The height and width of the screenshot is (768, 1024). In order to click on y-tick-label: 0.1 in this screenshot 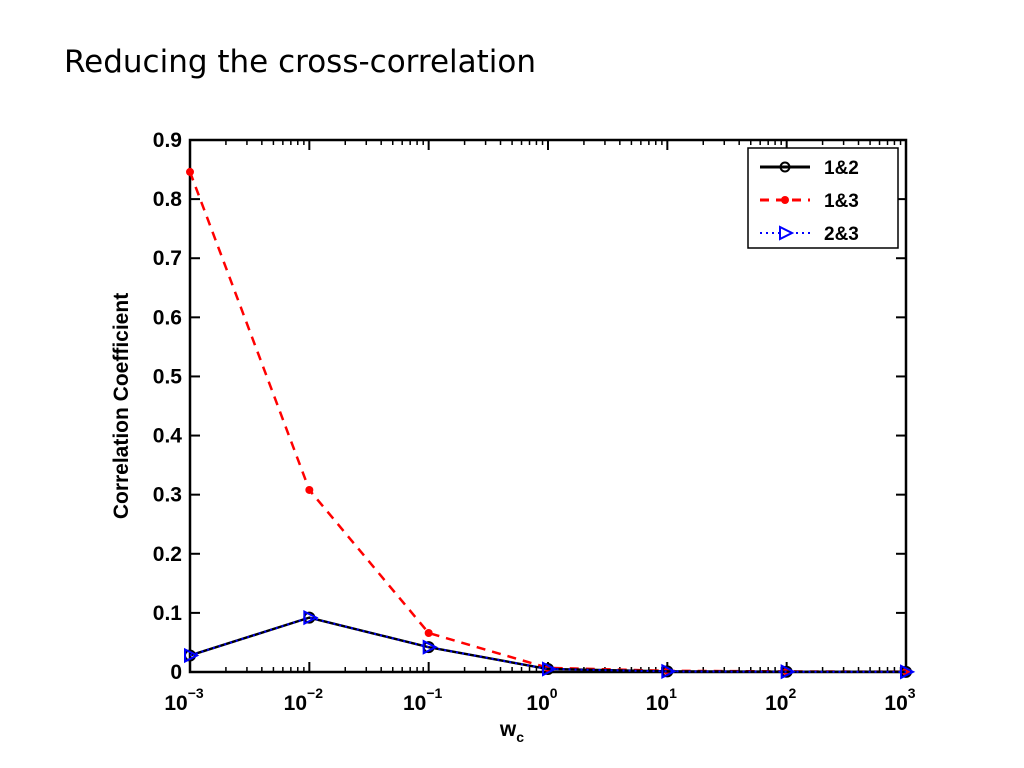, I will do `click(168, 613)`.